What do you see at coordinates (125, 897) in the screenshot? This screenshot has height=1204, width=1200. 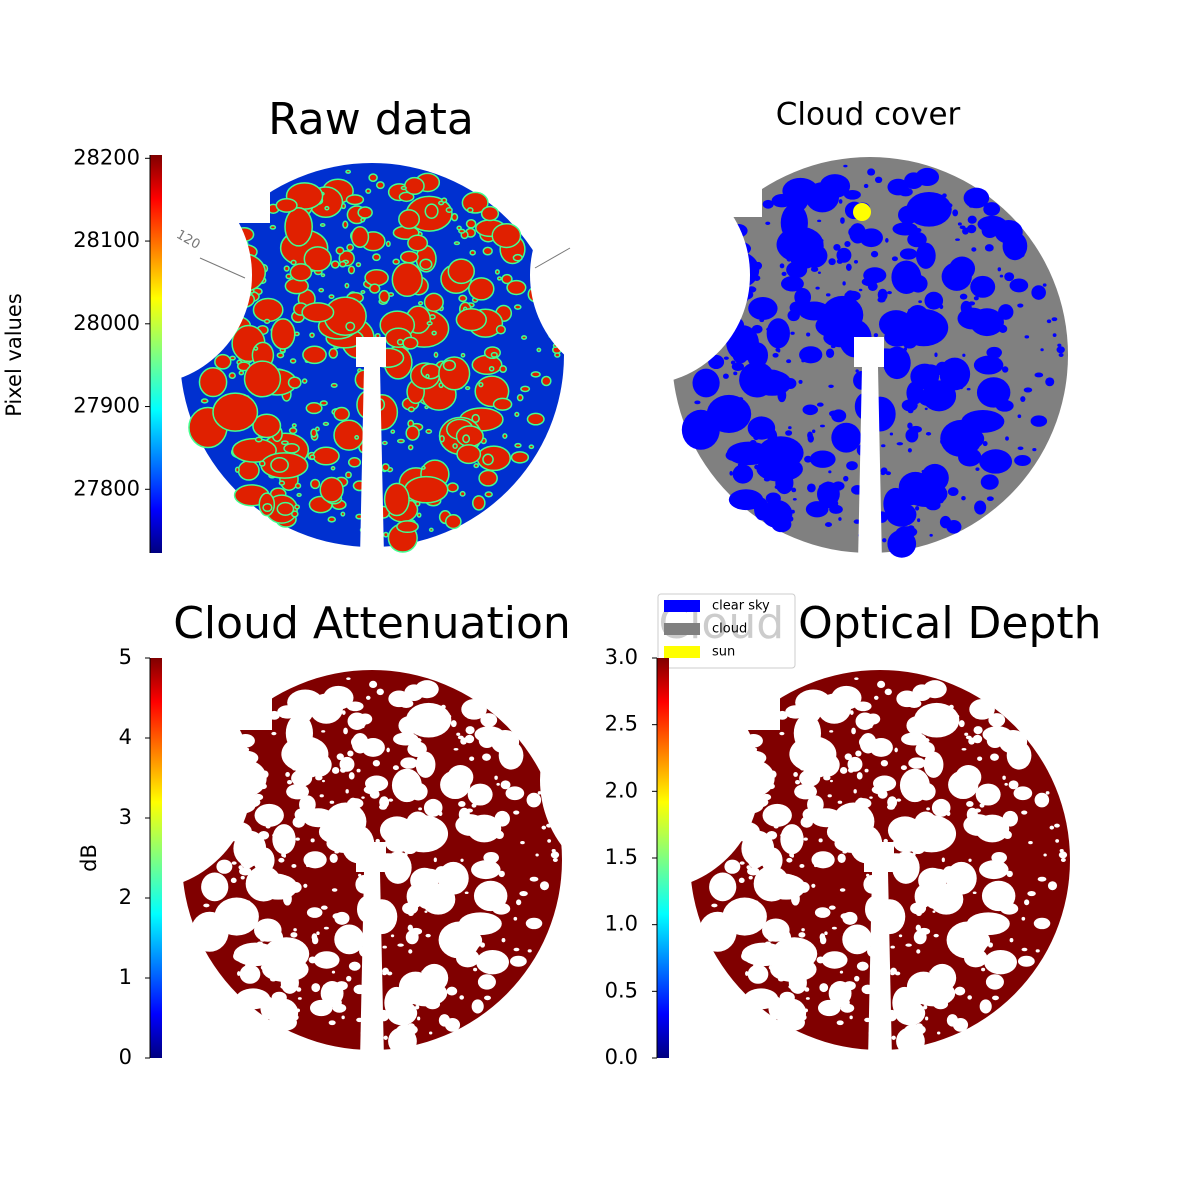 I see `tick-label: 2` at bounding box center [125, 897].